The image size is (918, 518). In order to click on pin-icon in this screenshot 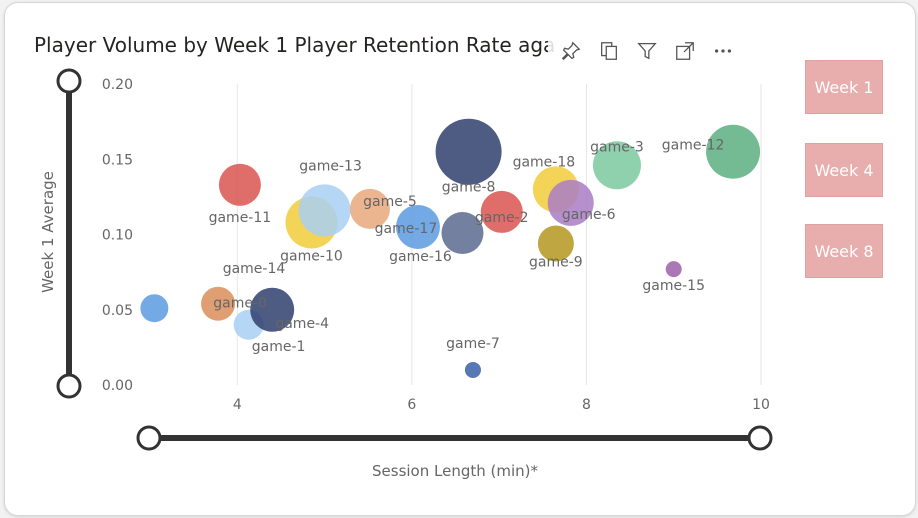, I will do `click(571, 51)`.